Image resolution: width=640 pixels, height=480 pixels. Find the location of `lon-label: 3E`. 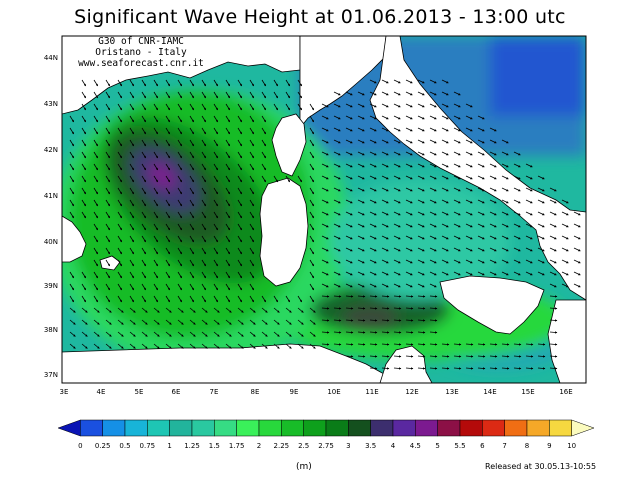

lon-label: 3E is located at coordinates (64, 392).